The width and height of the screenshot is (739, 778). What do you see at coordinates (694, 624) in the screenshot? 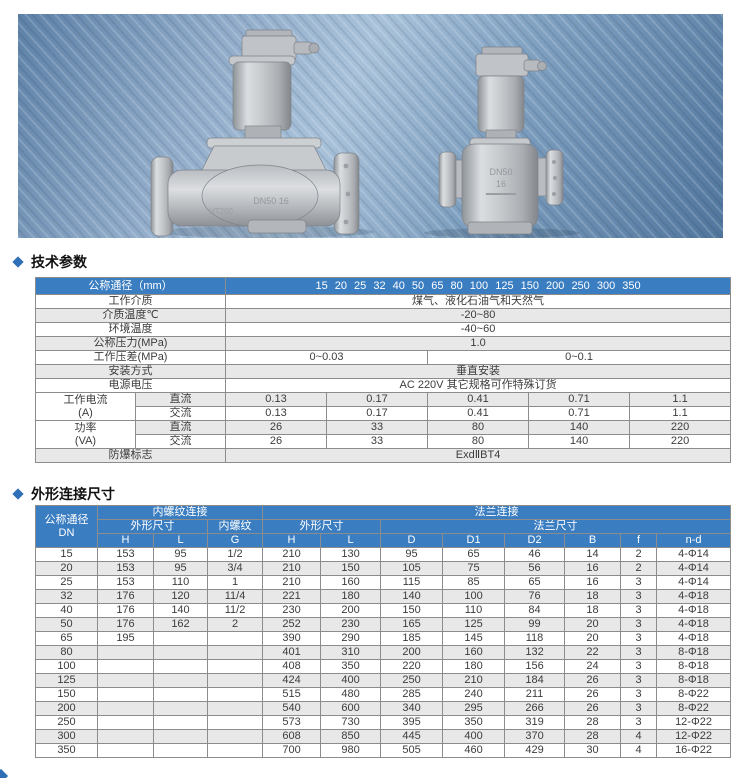
I see `dim-table-cell: 4-Φ18` at bounding box center [694, 624].